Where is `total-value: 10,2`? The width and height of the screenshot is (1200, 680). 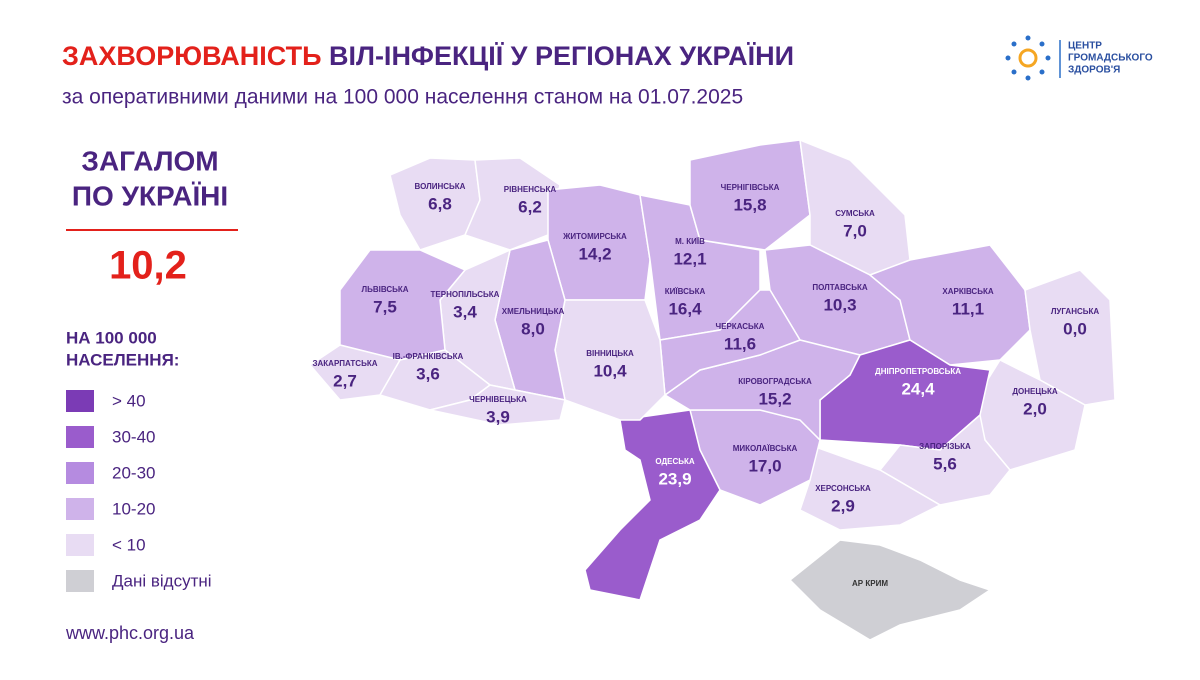 total-value: 10,2 is located at coordinates (148, 266).